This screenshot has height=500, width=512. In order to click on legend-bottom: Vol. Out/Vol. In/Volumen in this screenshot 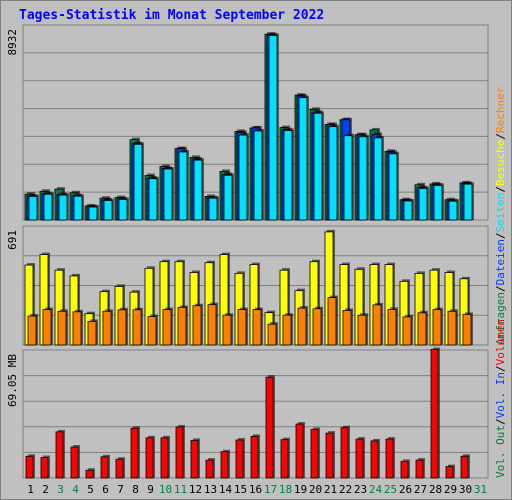, I will do `click(500, 398)`.